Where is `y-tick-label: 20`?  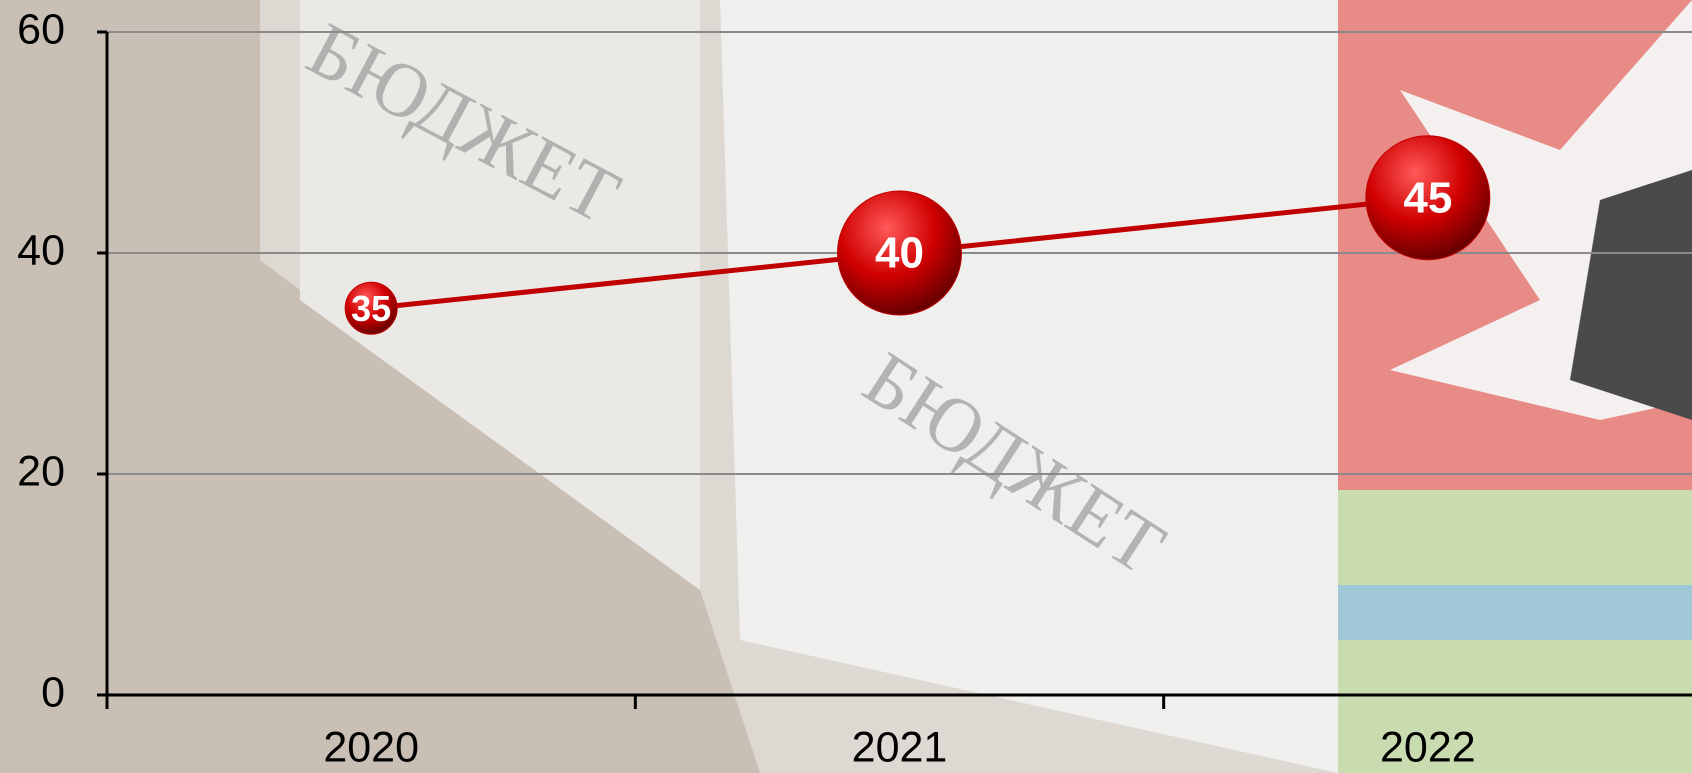
y-tick-label: 20 is located at coordinates (41, 471).